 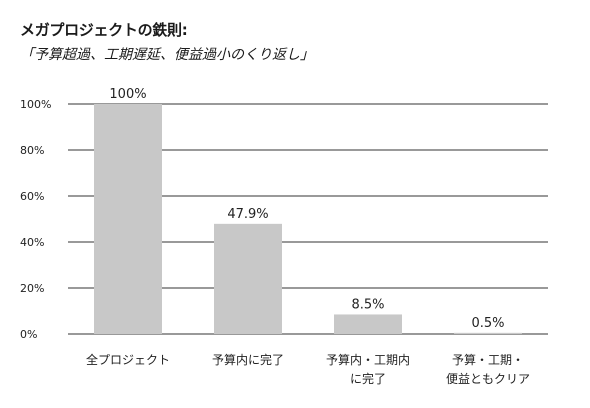 What do you see at coordinates (32, 196) in the screenshot?
I see `y-tick-label: 60%` at bounding box center [32, 196].